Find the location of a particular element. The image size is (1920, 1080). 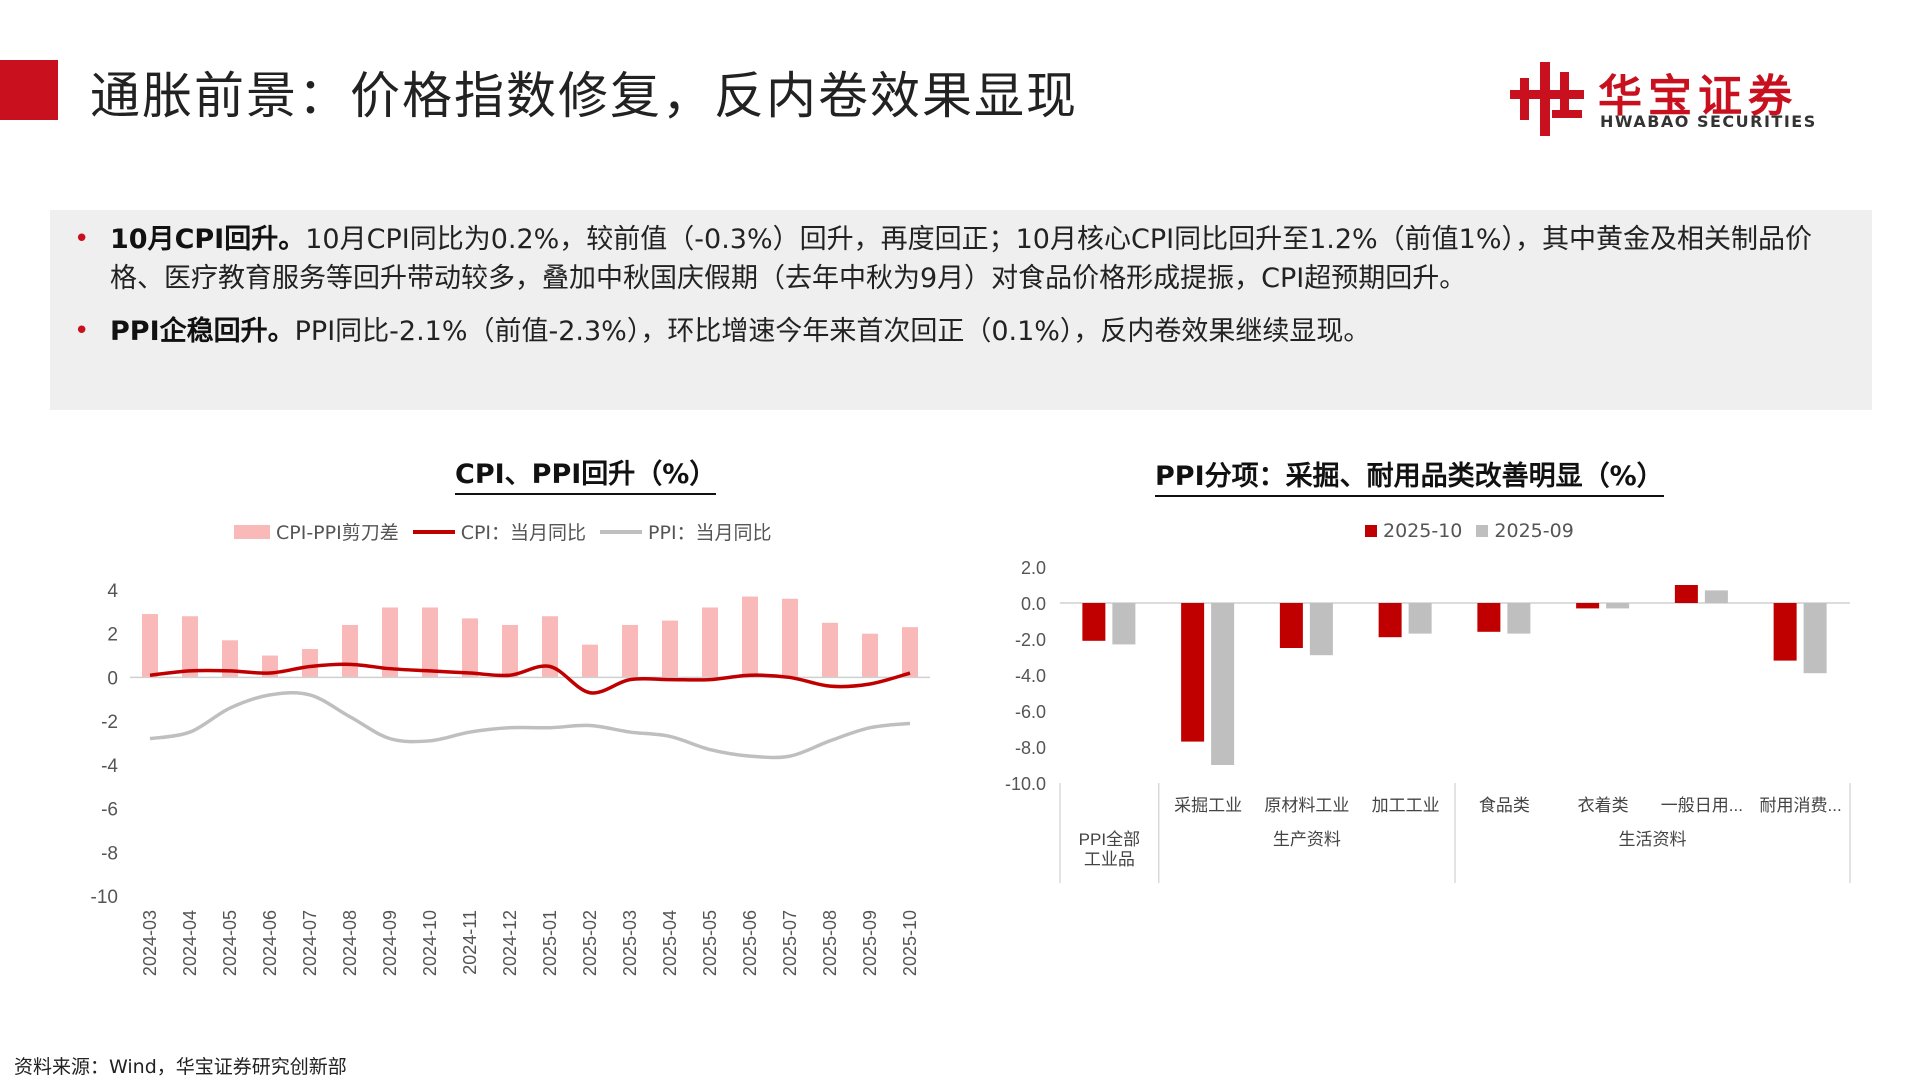

x-tick-label: PPI全部 is located at coordinates (1109, 839).